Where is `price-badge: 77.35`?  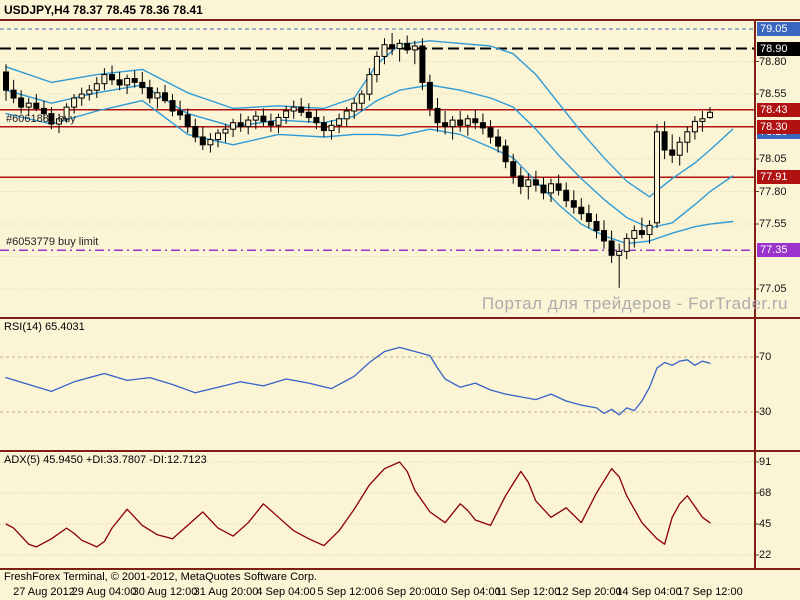
price-badge: 77.35 is located at coordinates (778, 250).